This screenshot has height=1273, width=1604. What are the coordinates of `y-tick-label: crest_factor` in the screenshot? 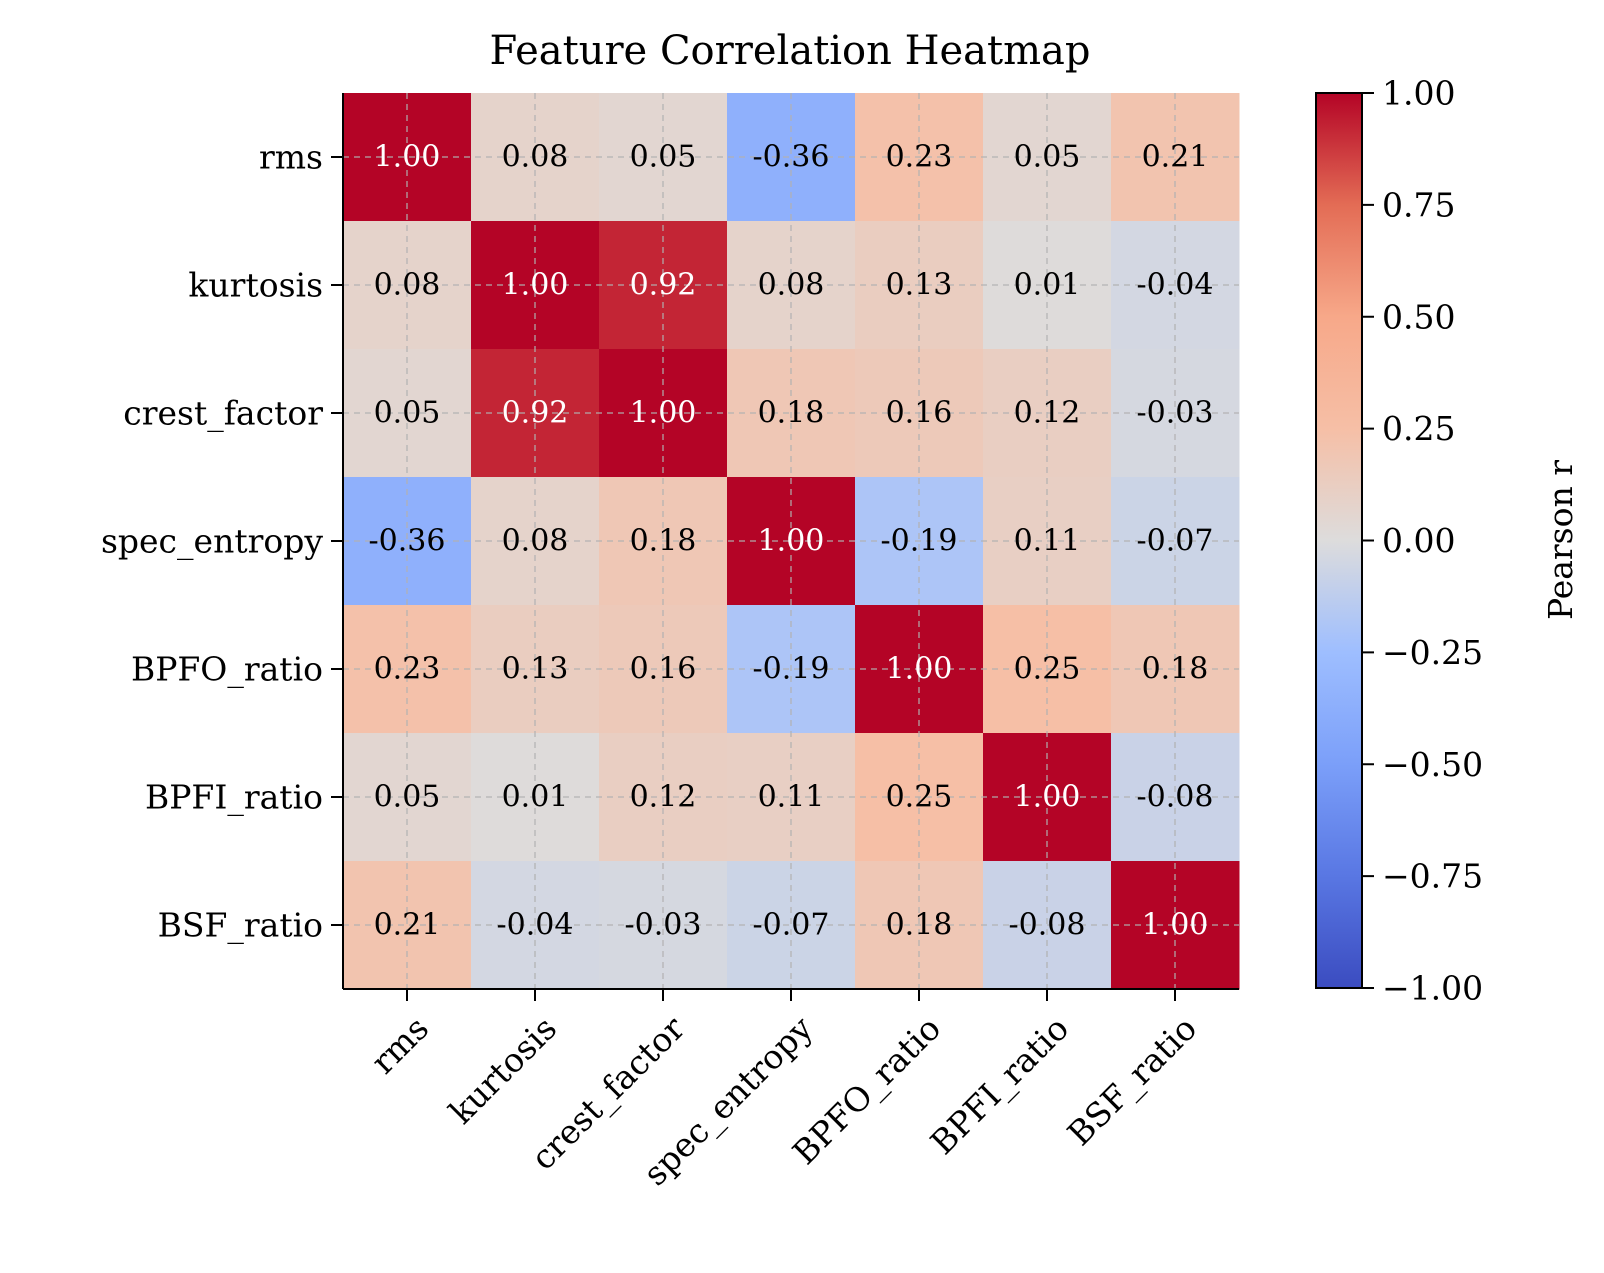 It's located at (223, 414).